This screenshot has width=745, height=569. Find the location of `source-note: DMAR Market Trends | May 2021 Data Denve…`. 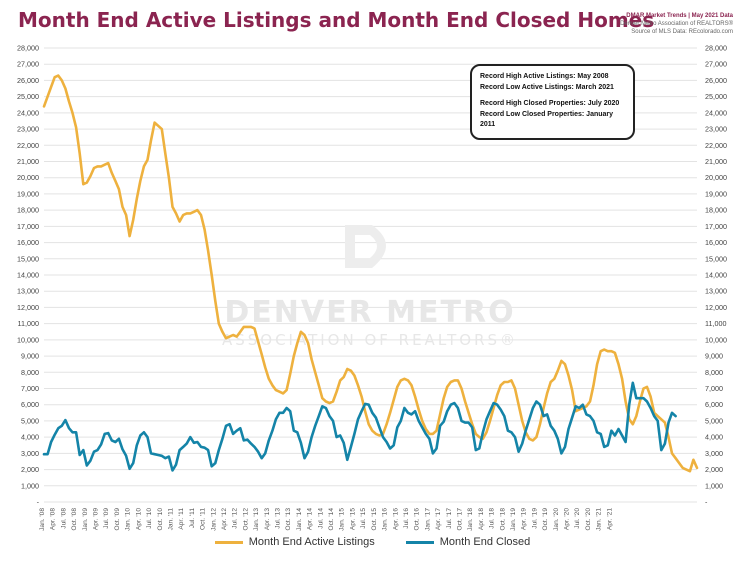

source-note: DMAR Market Trends | May 2021 Data Denve… is located at coordinates (653, 24).